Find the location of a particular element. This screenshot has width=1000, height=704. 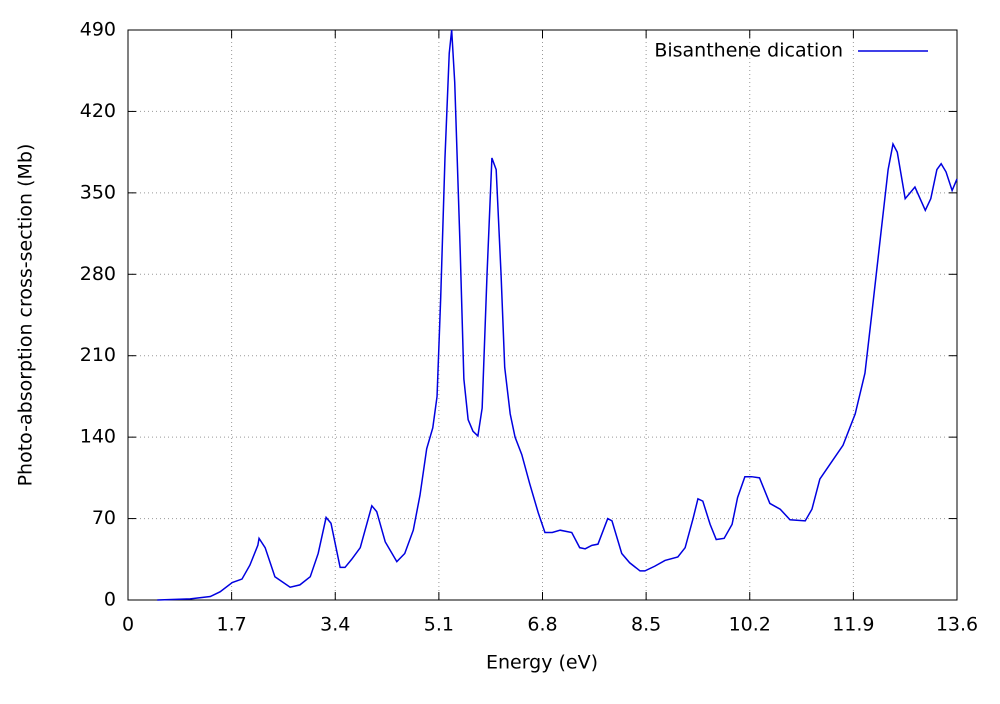

y-tick-label: 70 is located at coordinates (104, 518).